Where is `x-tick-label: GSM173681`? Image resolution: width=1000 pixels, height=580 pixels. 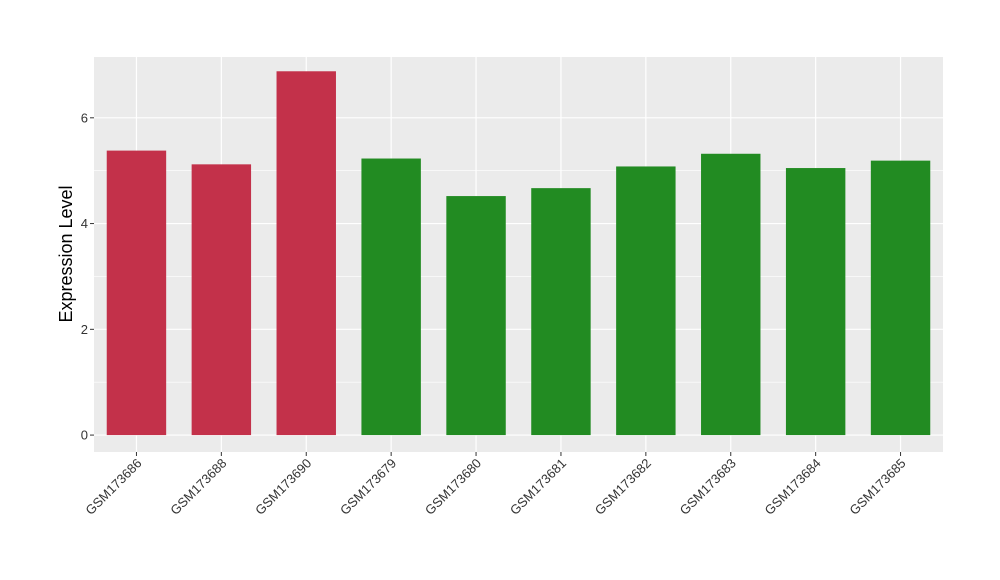
x-tick-label: GSM173681 is located at coordinates (538, 487).